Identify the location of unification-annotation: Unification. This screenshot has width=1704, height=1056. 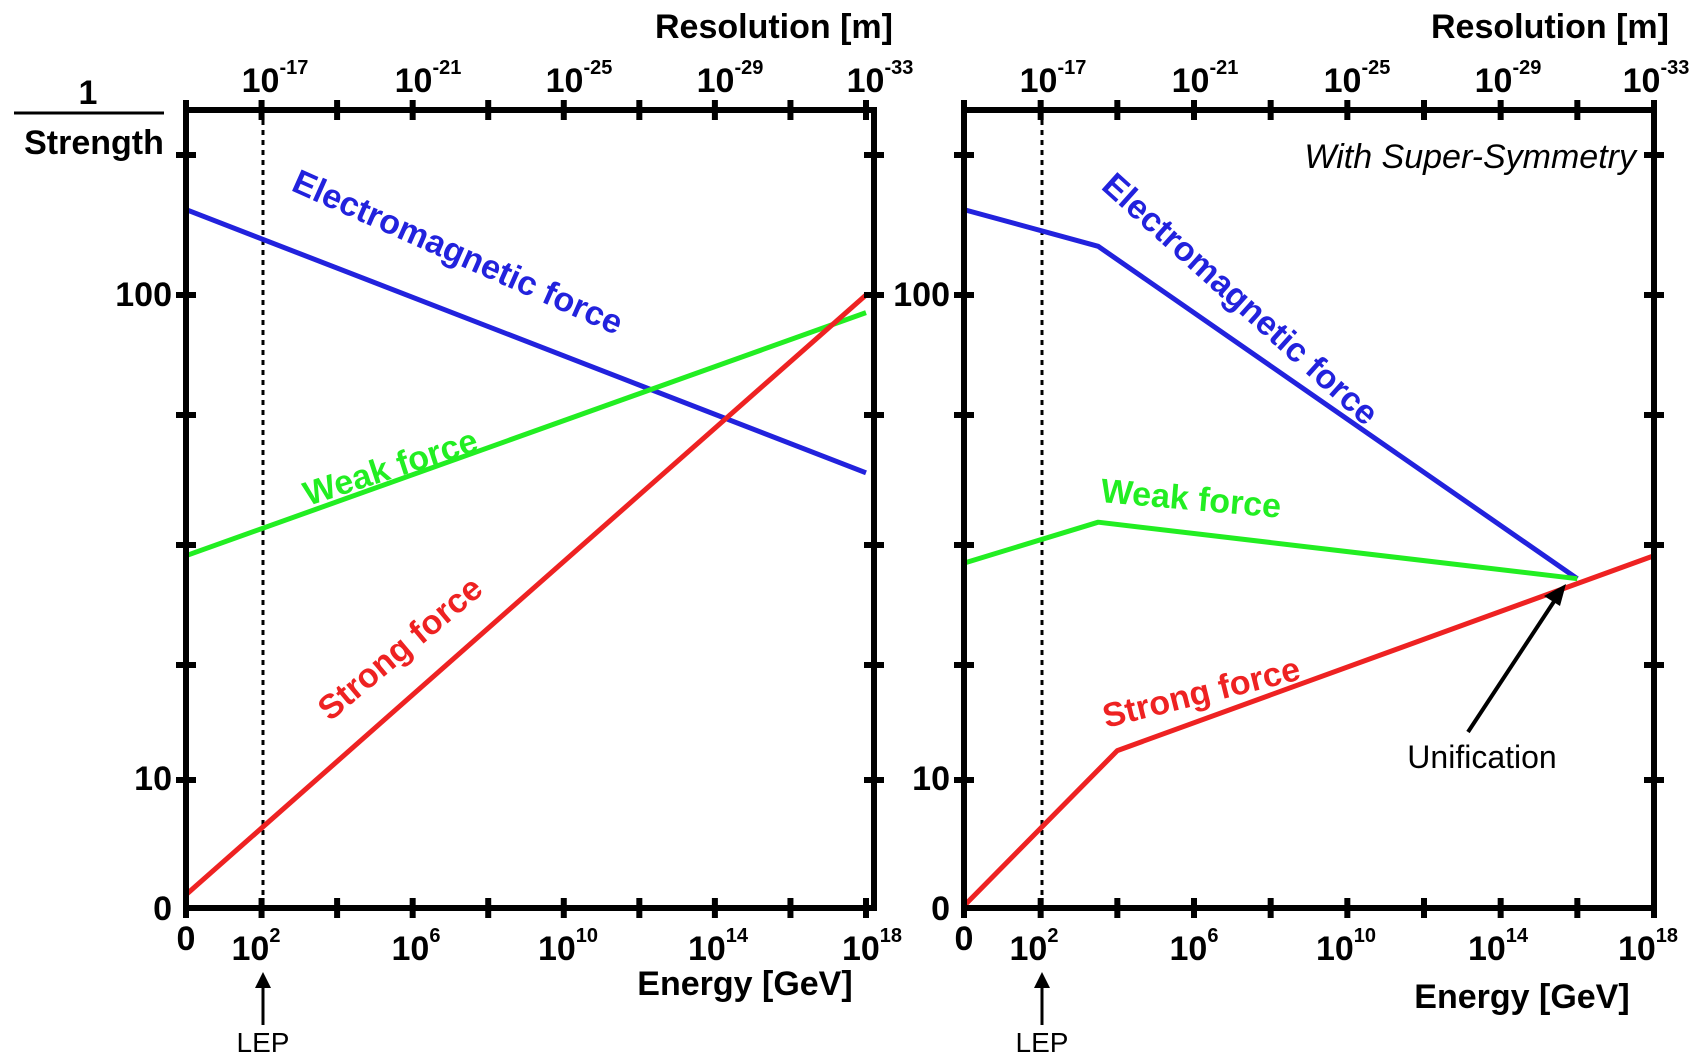
(1486, 679).